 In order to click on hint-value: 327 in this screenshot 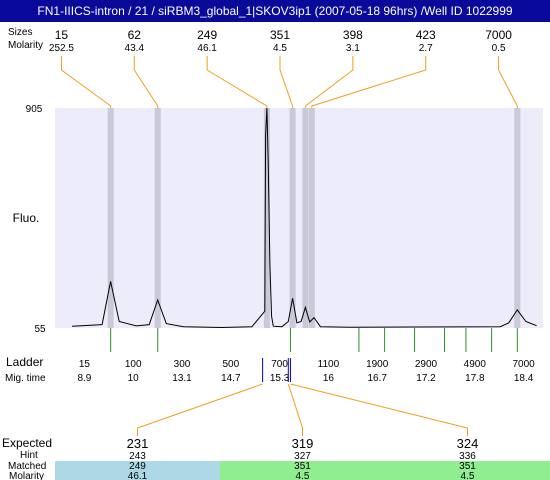, I will do `click(302, 456)`.